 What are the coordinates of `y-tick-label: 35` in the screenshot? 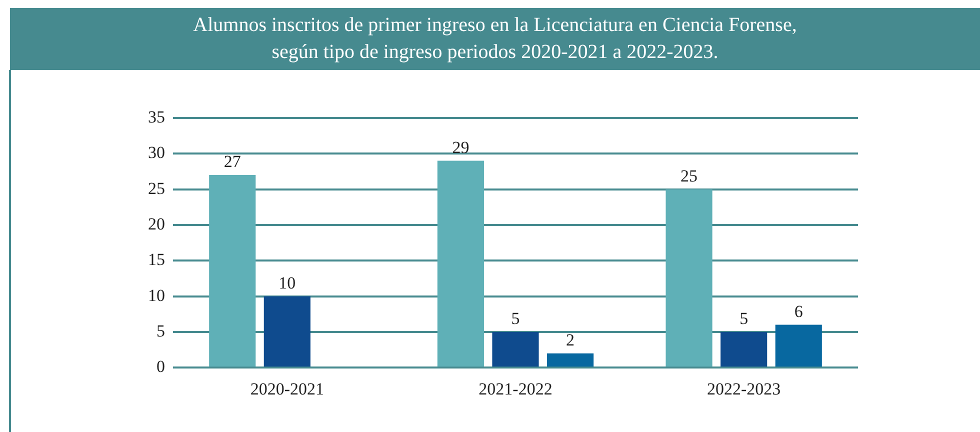 It's located at (156, 116).